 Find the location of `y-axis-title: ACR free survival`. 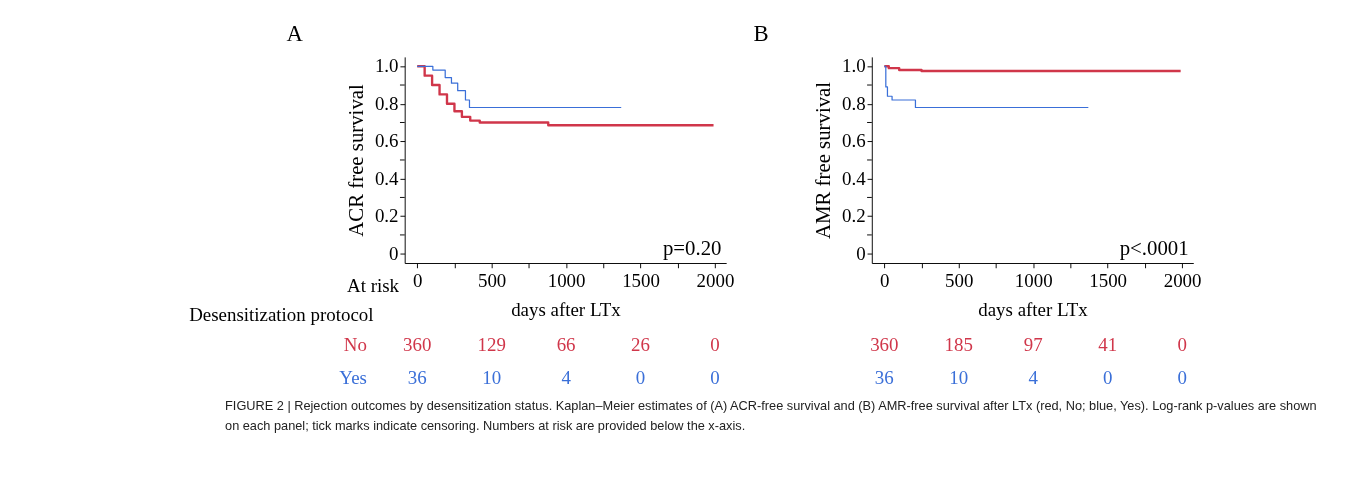

y-axis-title: ACR free survival is located at coordinates (355, 160).